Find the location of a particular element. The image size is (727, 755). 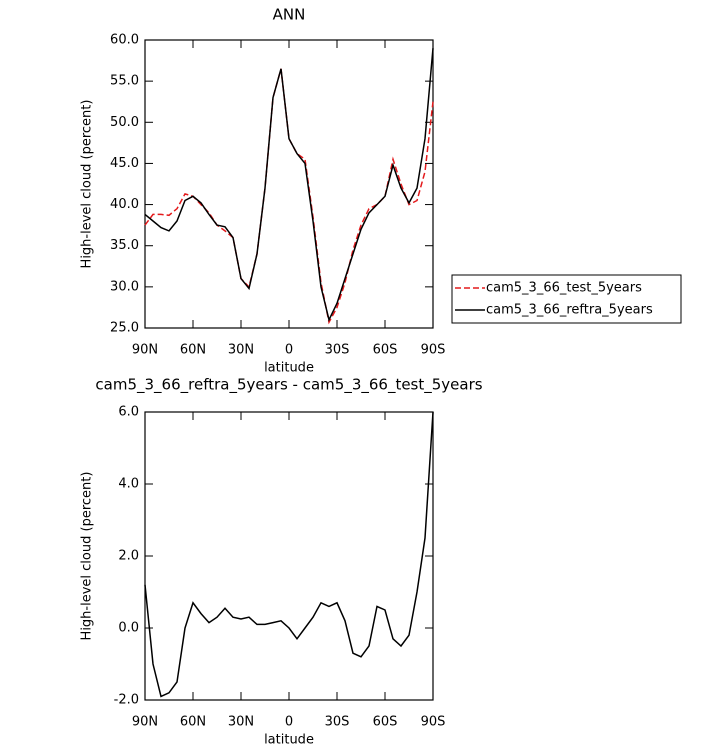

y-tick-label: 50.0 is located at coordinates (124, 122).